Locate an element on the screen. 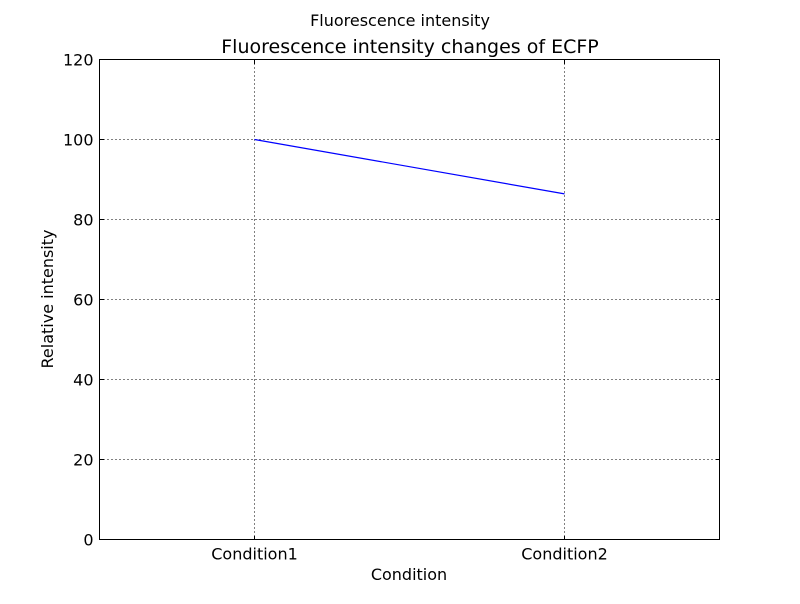  y-tick-label: 100 is located at coordinates (78, 140).